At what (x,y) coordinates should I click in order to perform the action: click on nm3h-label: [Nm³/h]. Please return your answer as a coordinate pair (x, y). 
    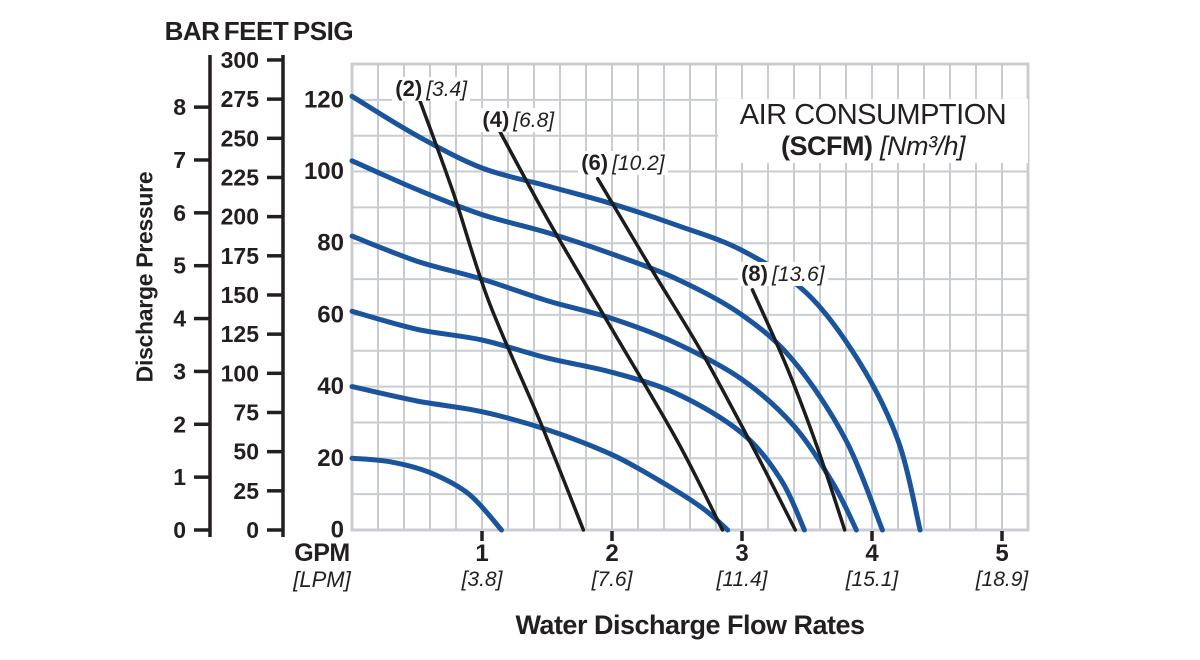
    Looking at the image, I should click on (922, 146).